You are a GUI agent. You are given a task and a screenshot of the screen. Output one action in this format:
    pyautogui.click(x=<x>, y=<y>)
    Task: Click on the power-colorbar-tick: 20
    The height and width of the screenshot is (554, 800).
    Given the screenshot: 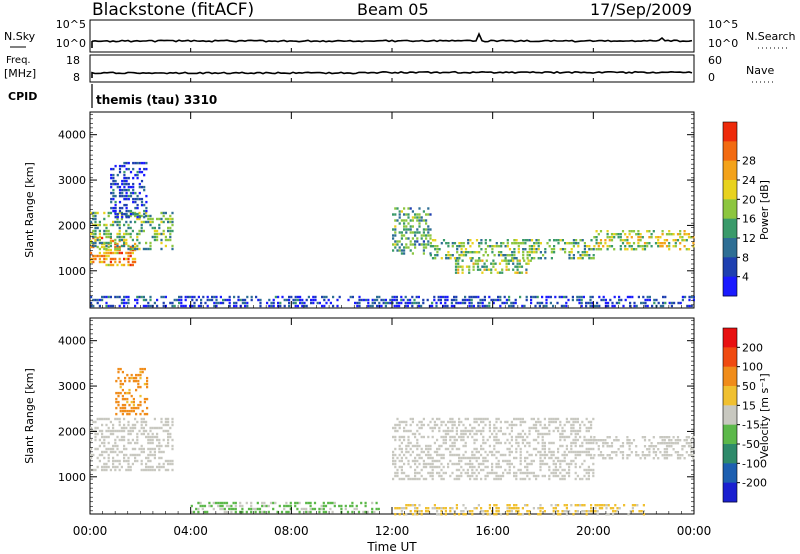 What is the action you would take?
    pyautogui.click(x=749, y=199)
    